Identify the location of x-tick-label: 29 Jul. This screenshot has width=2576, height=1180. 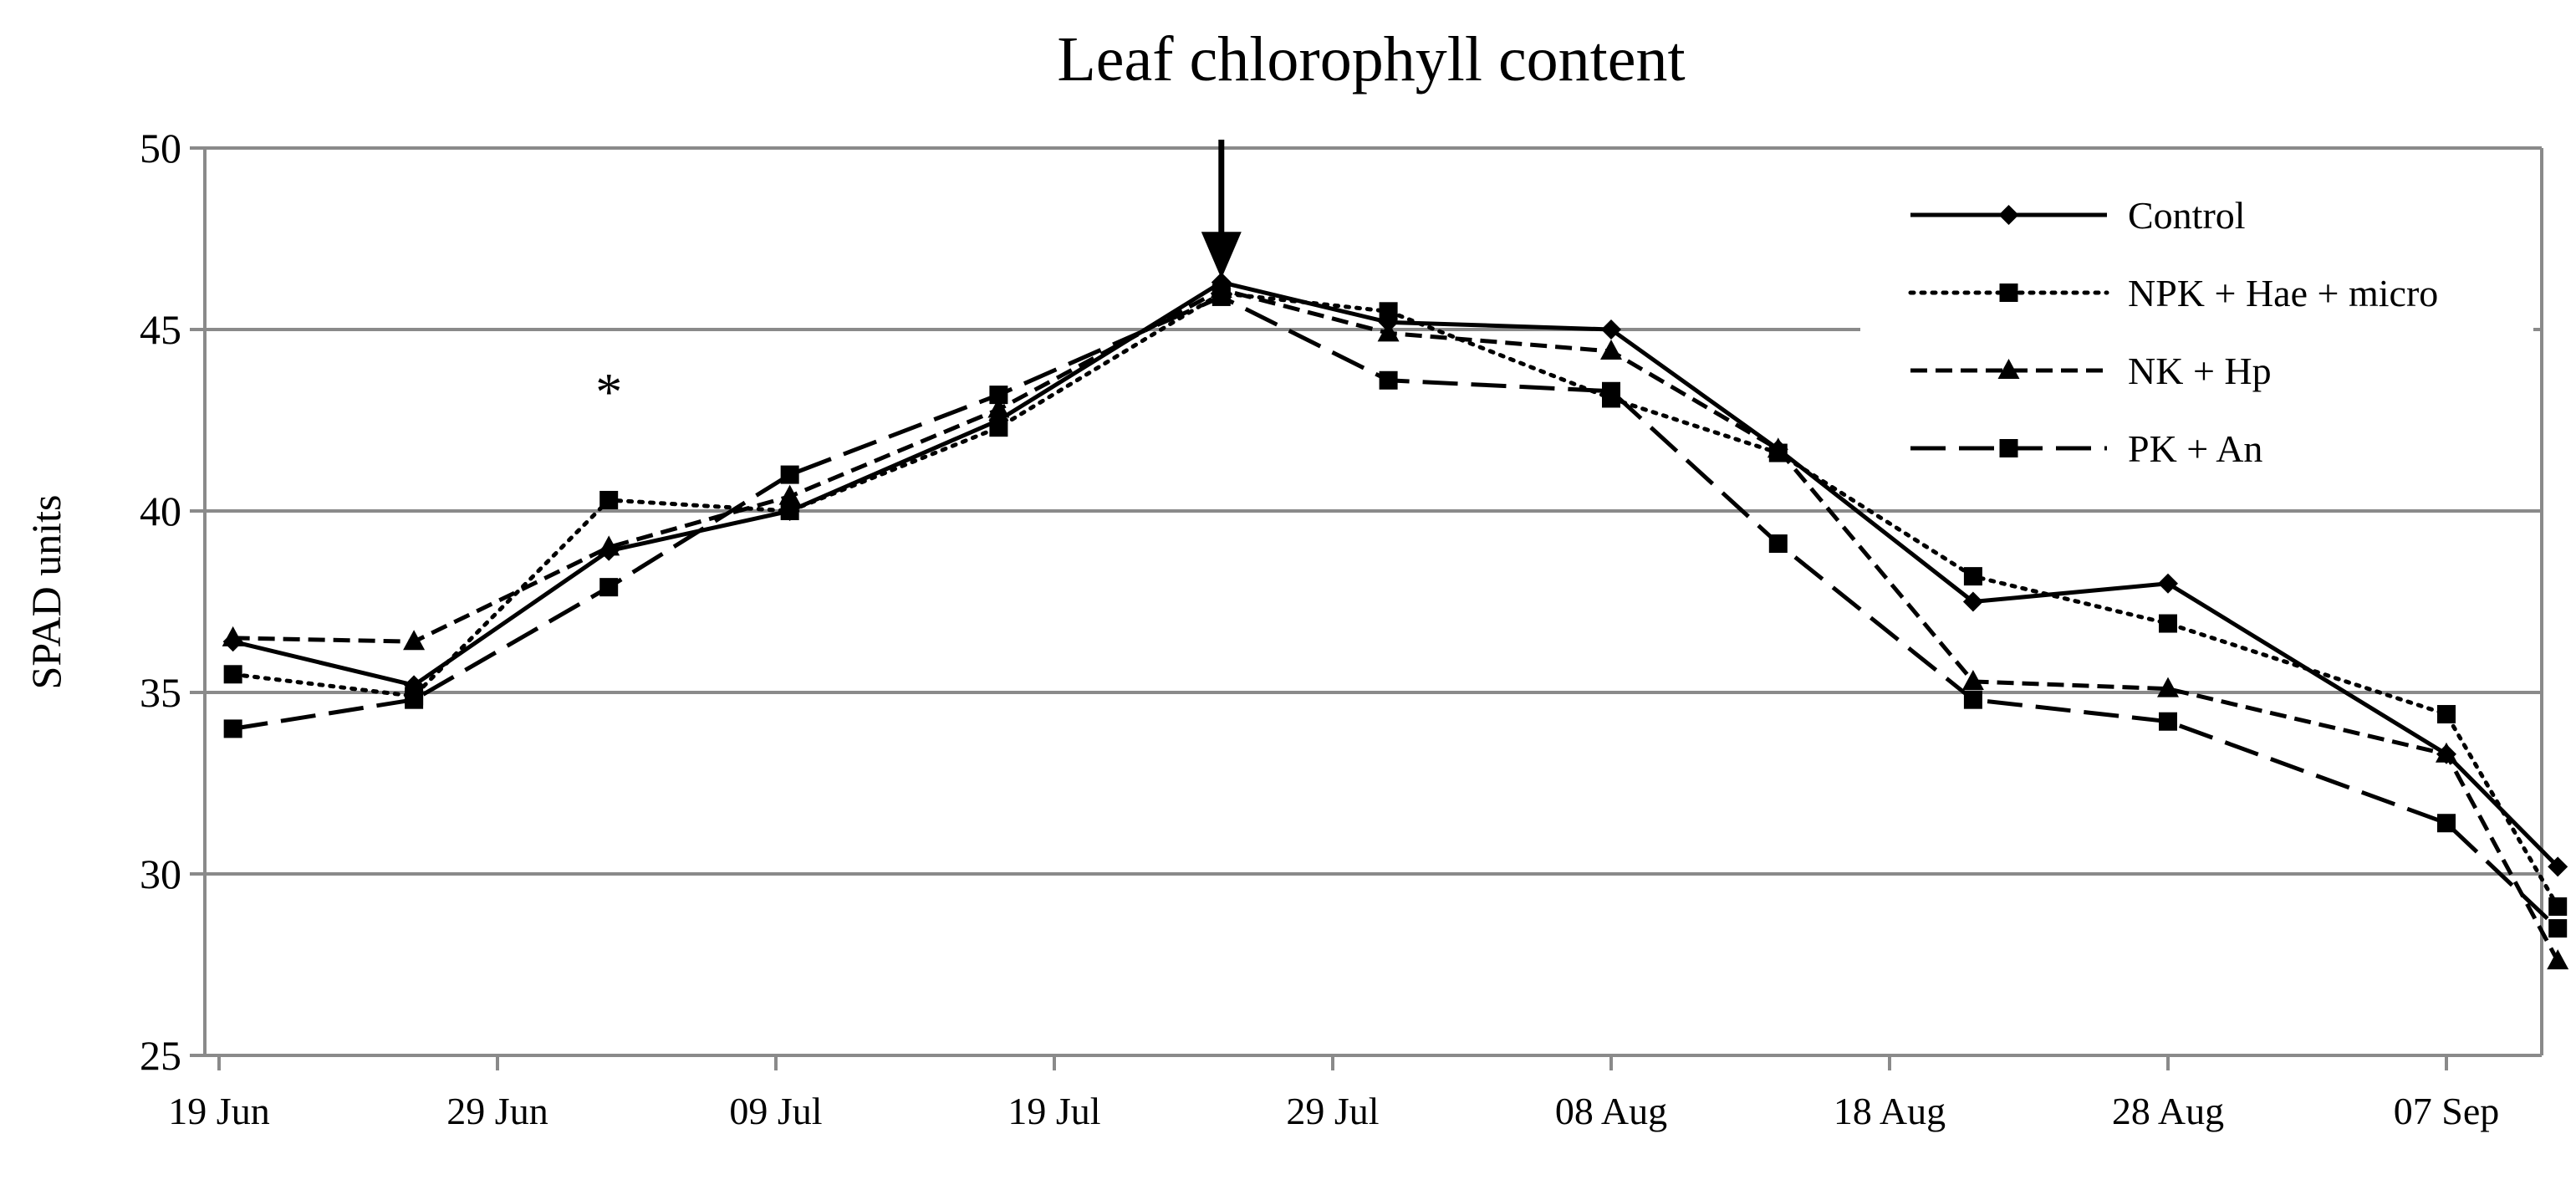
(1332, 1111).